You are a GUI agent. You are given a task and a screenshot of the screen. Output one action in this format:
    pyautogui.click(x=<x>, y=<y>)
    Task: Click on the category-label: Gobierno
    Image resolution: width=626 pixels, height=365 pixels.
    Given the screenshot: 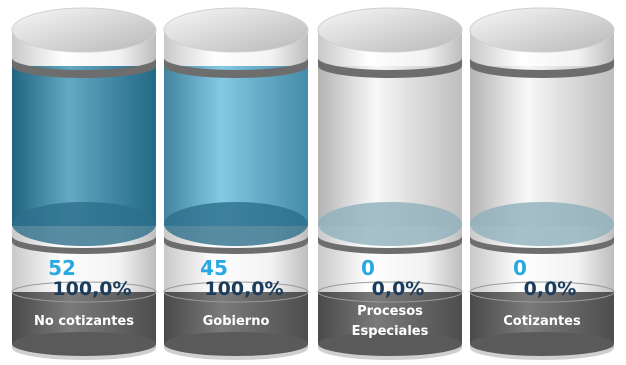 What is the action you would take?
    pyautogui.click(x=236, y=321)
    